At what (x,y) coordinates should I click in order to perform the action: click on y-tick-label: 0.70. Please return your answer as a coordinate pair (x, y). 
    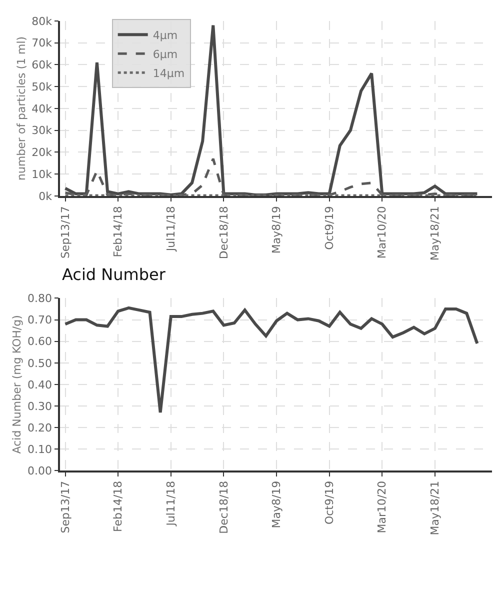
    Looking at the image, I should click on (40, 320).